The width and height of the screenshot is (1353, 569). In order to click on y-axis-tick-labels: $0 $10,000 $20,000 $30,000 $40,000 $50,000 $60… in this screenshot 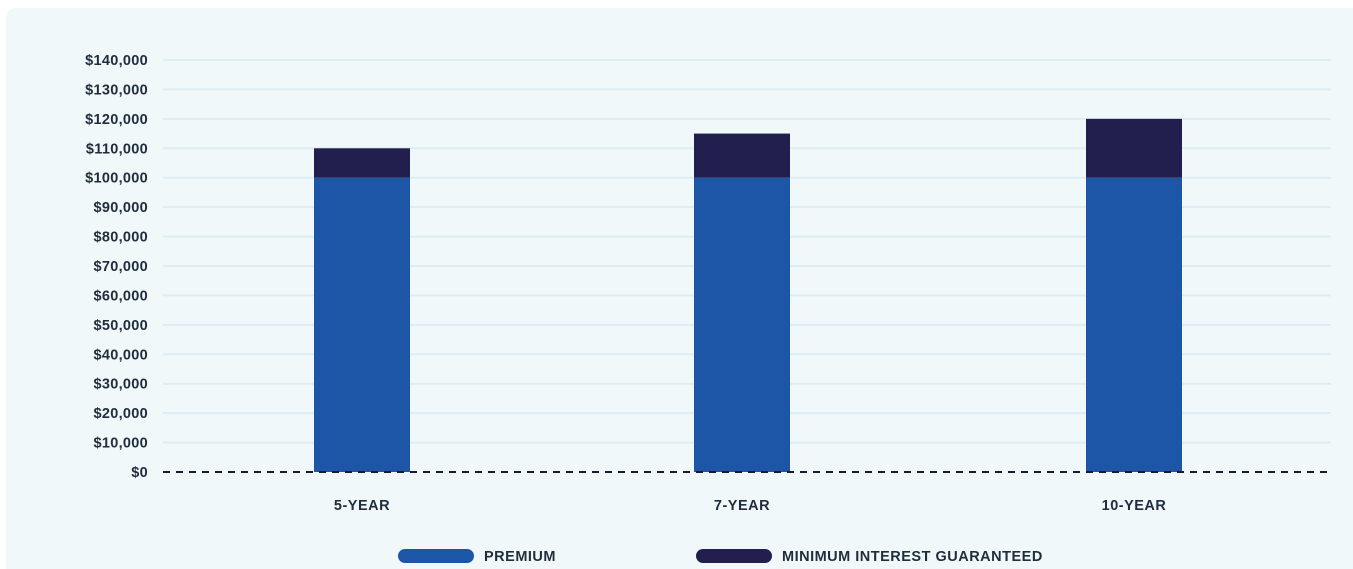, I will do `click(116, 267)`.